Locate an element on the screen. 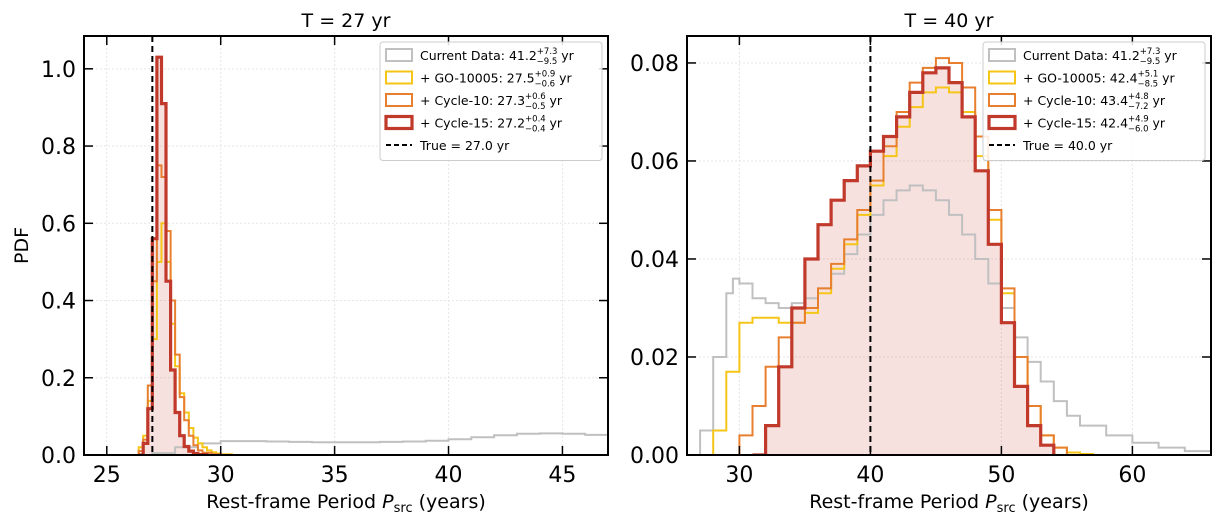  legend-label-cycle-10: + Cycle-10: 27.3+0.6 −0.5 yr is located at coordinates (491, 102).